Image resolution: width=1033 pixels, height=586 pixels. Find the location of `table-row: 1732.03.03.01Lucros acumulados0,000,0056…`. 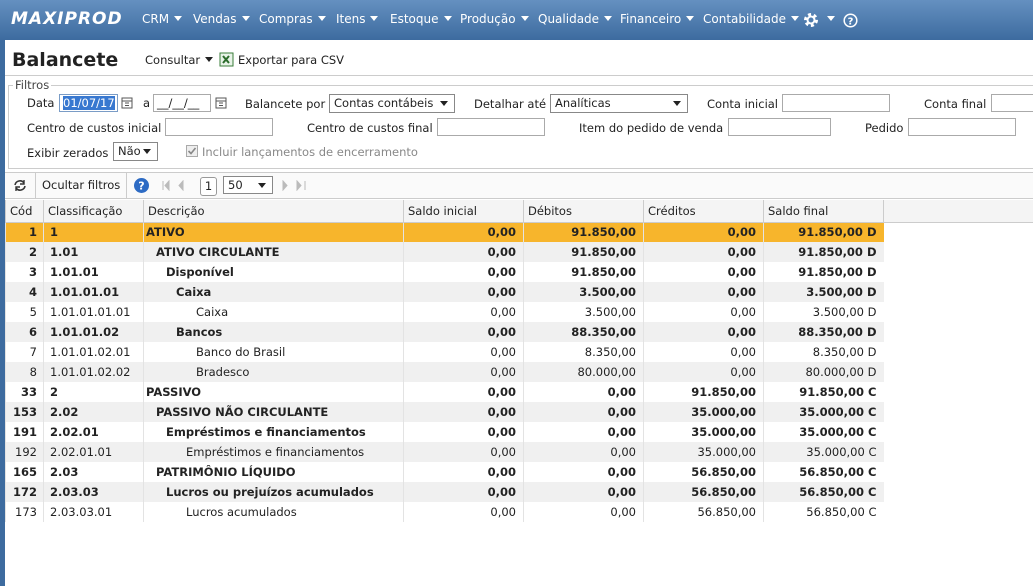

table-row: 1732.03.03.01Lucros acumulados0,000,0056… is located at coordinates (519, 512).